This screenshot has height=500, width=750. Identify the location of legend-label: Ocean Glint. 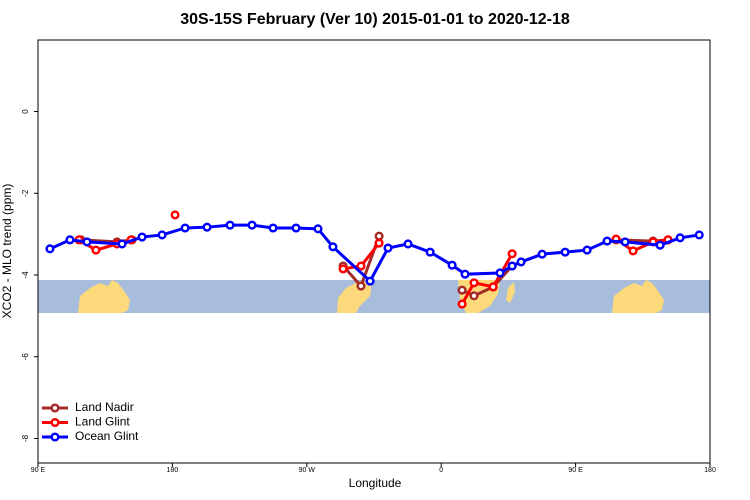
(107, 436).